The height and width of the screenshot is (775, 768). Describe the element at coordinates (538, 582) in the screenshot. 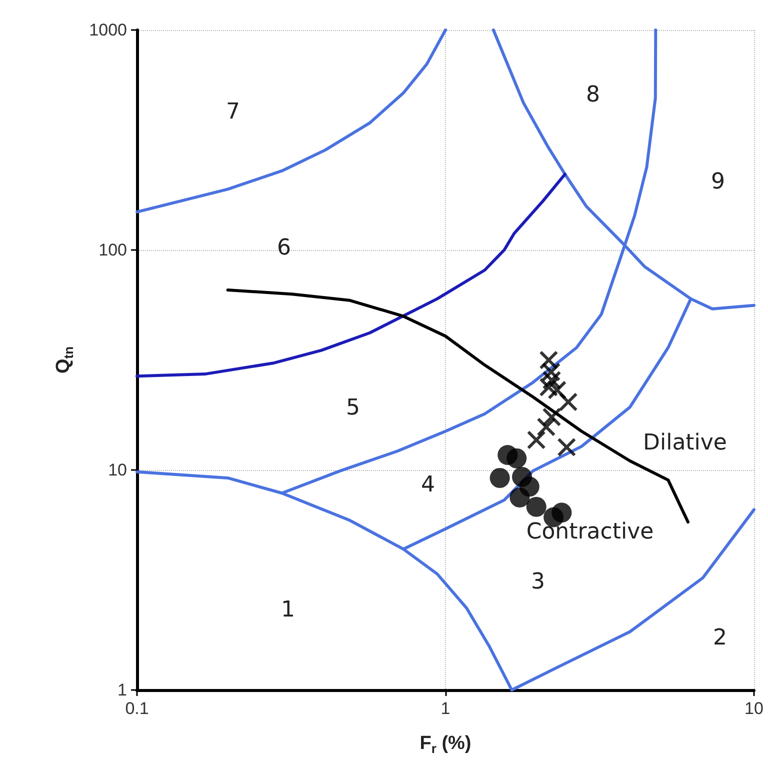

I see `annotation: 3` at that location.